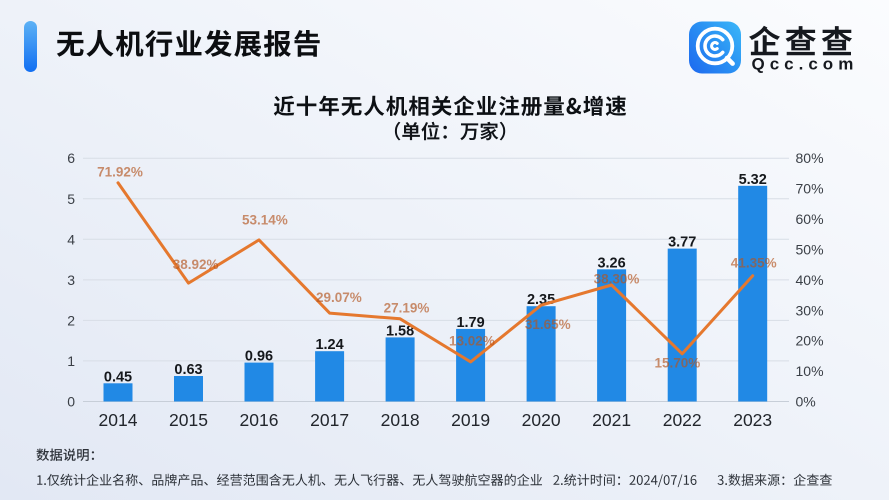  Describe the element at coordinates (541, 420) in the screenshot. I see `svg-text: 2020` at that location.